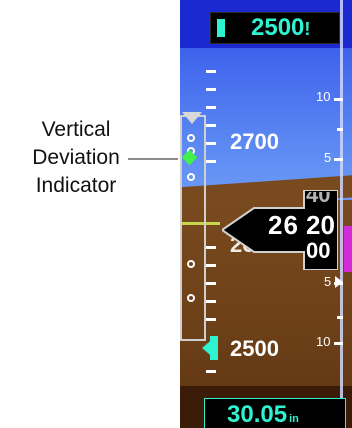  Describe the element at coordinates (221, 28) in the screenshot. I see `selected-altitude-bug-icon` at that location.